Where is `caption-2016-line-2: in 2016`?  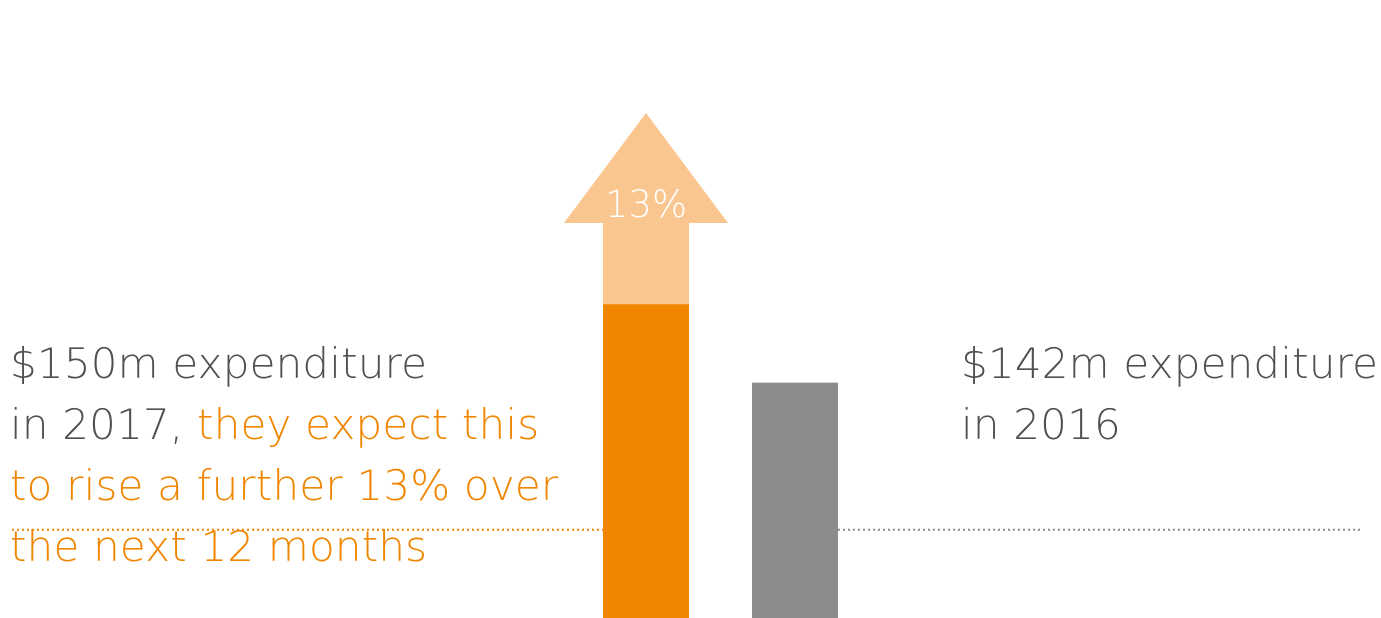 caption-2016-line-2: in 2016 is located at coordinates (1166, 424).